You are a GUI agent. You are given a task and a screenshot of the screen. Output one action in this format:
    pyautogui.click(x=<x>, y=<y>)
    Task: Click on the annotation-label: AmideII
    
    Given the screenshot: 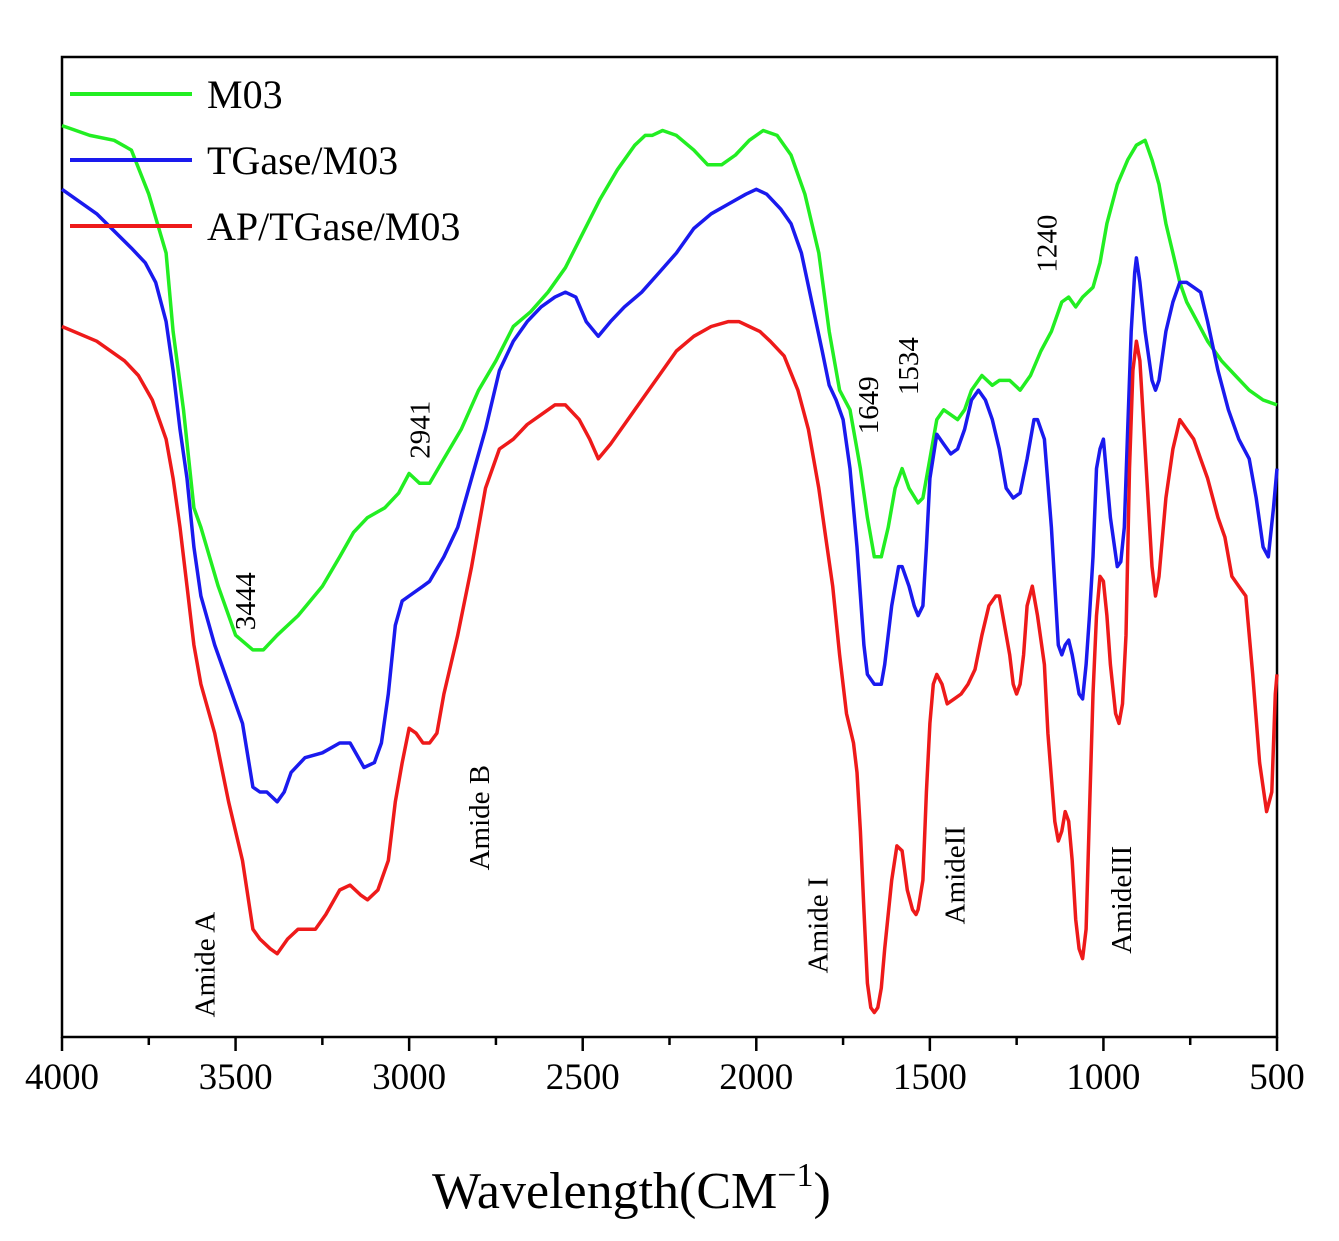 What is the action you would take?
    pyautogui.click(x=956, y=875)
    